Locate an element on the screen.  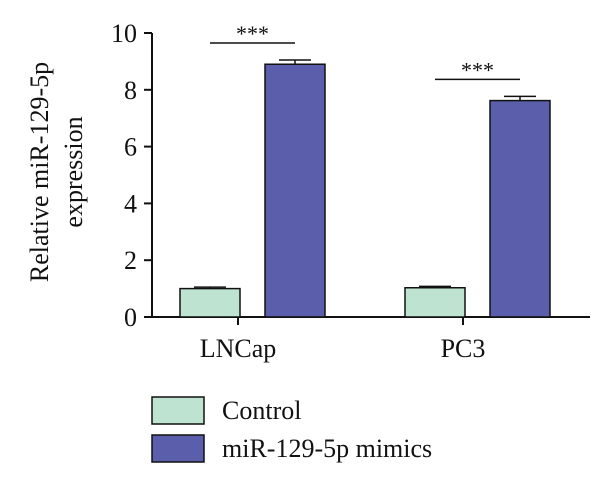
y-tick-label: 10 is located at coordinates (124, 33).